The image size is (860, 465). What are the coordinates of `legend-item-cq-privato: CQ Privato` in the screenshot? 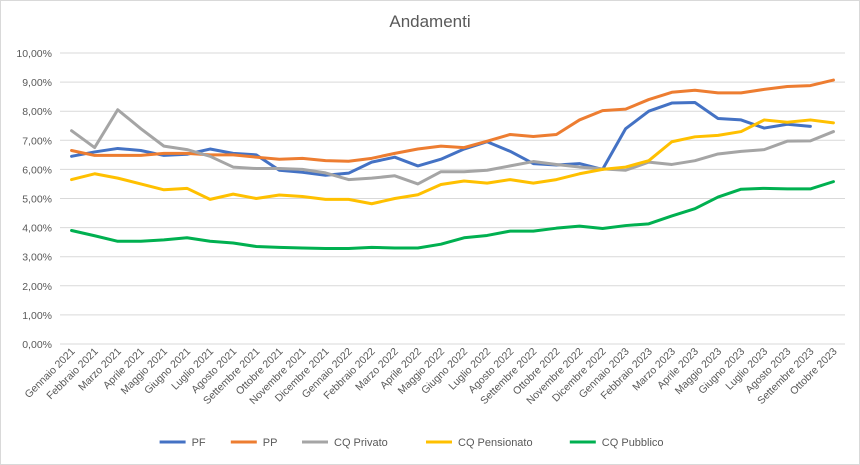 It's located at (345, 443).